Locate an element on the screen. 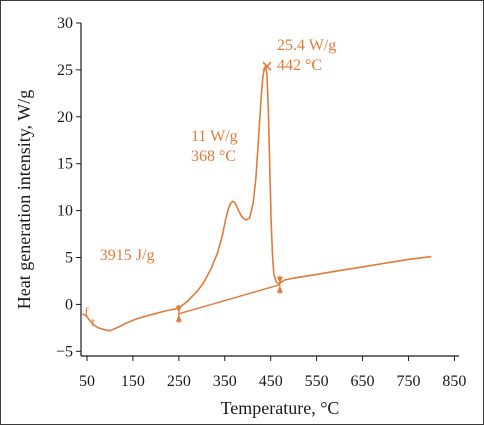 This screenshot has width=484, height=426. y-tick-label: 0 is located at coordinates (69, 304).